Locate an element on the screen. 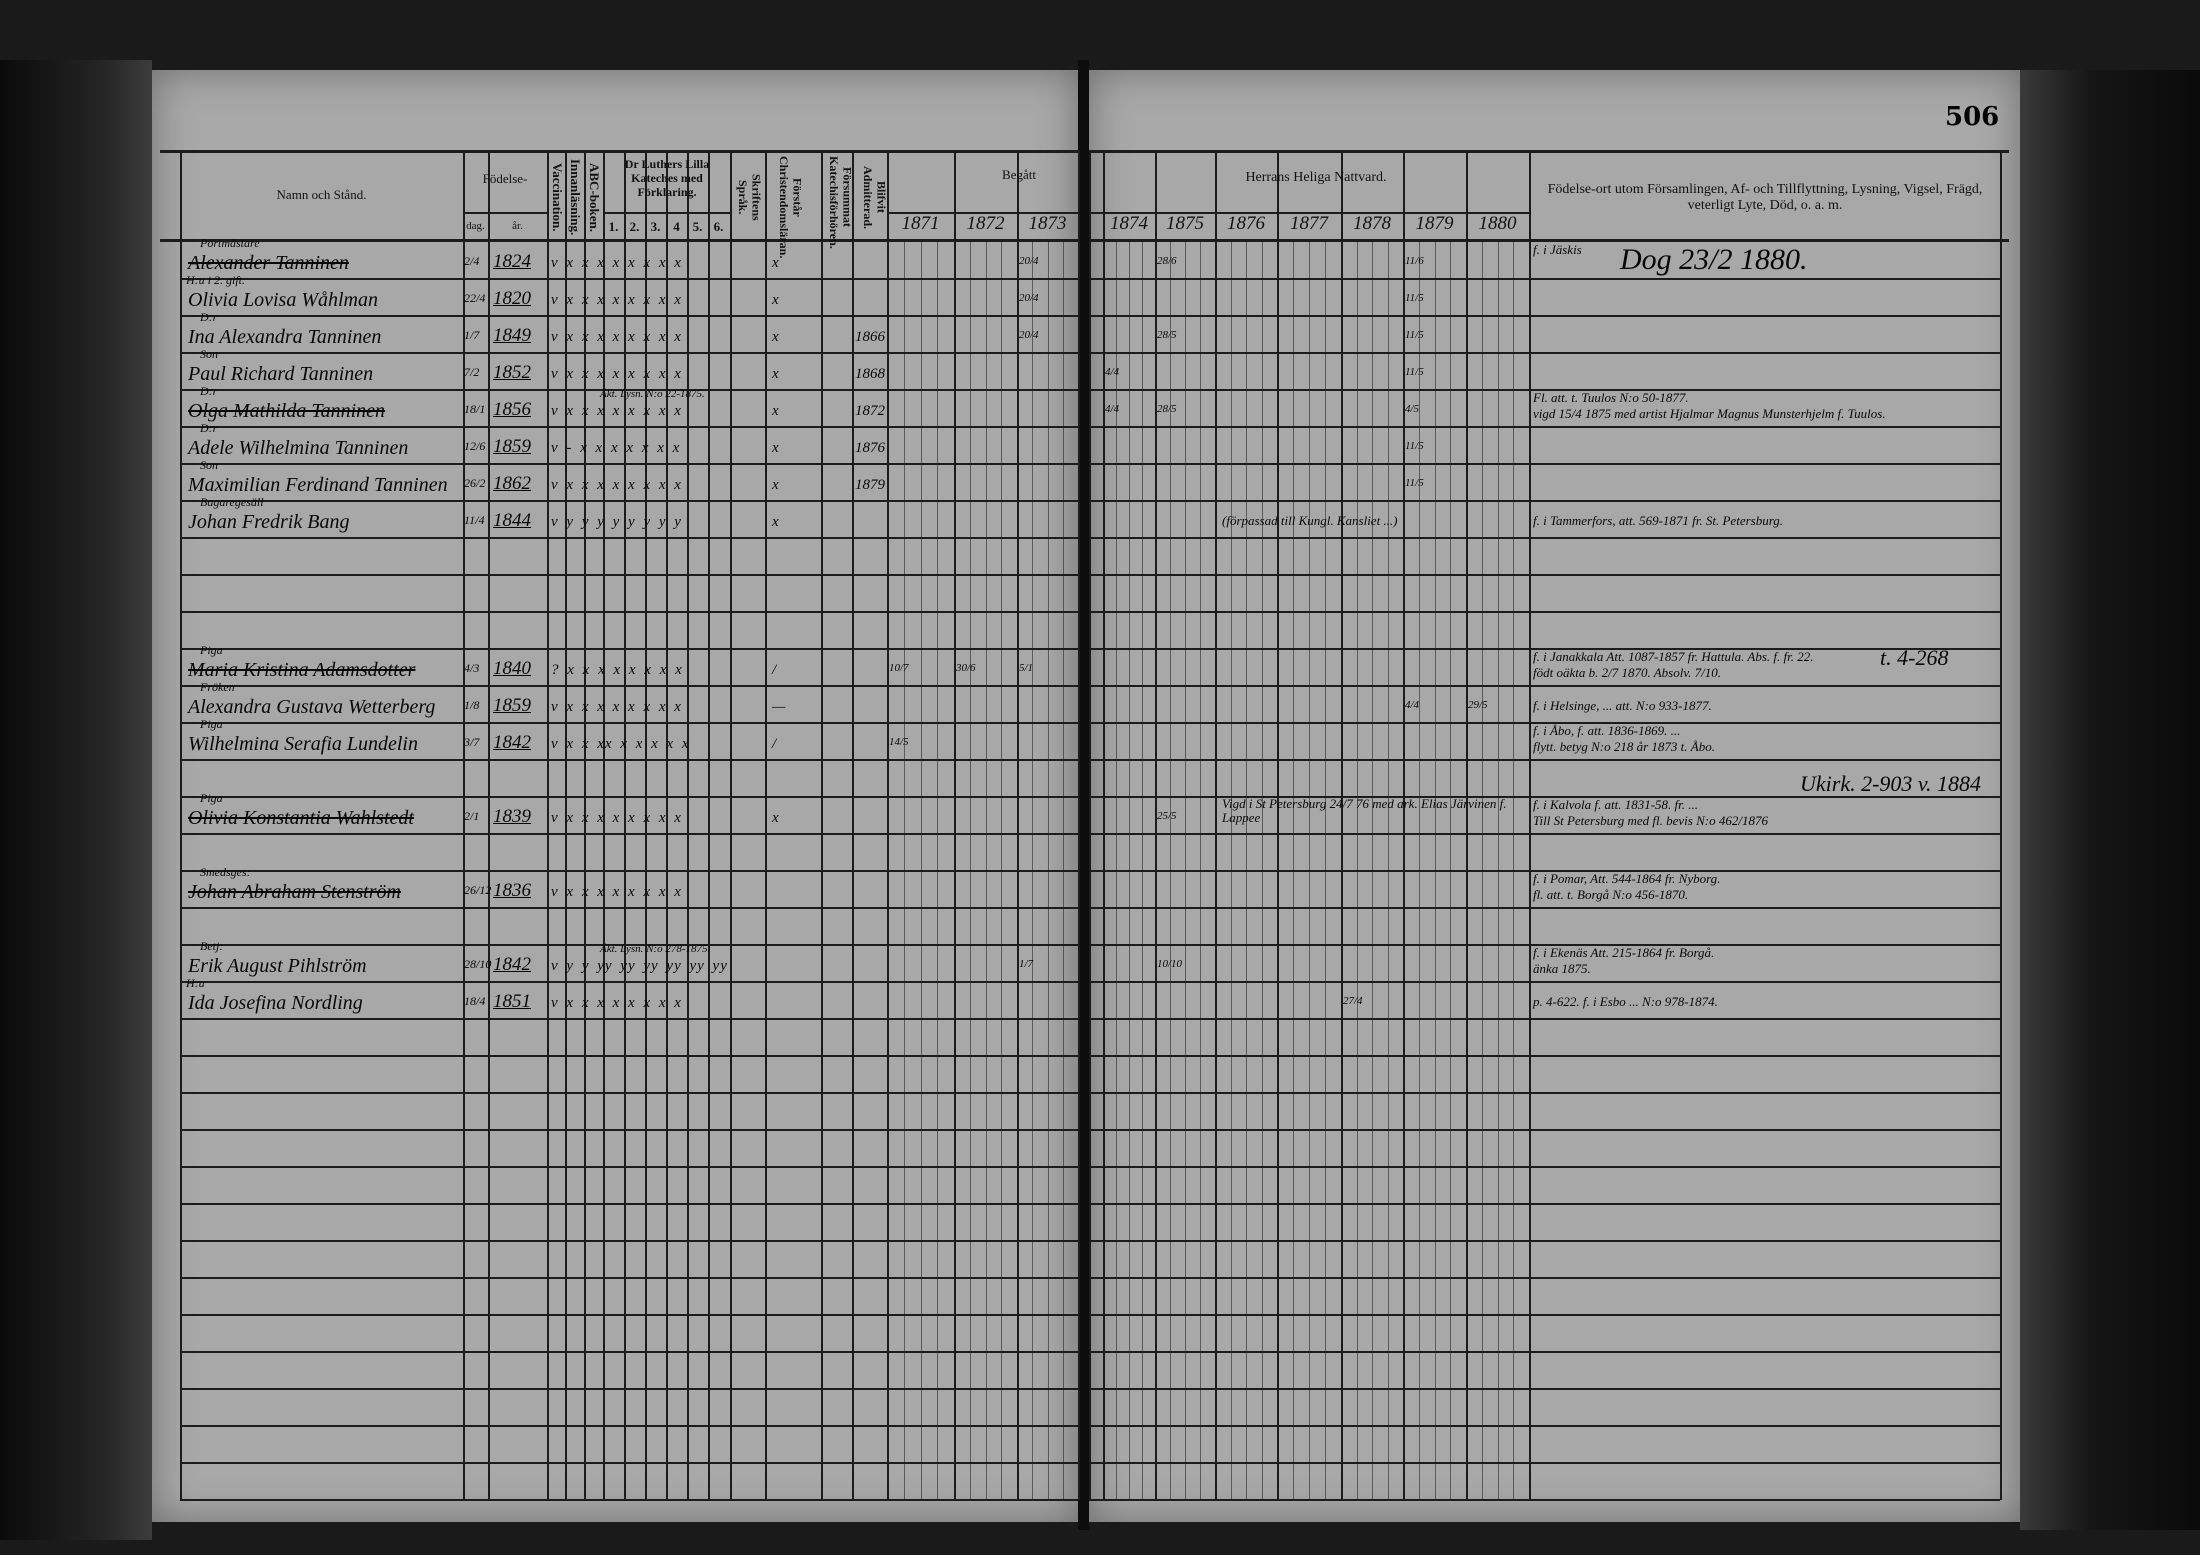  vaccination-header: Vaccination. is located at coordinates (557, 197).